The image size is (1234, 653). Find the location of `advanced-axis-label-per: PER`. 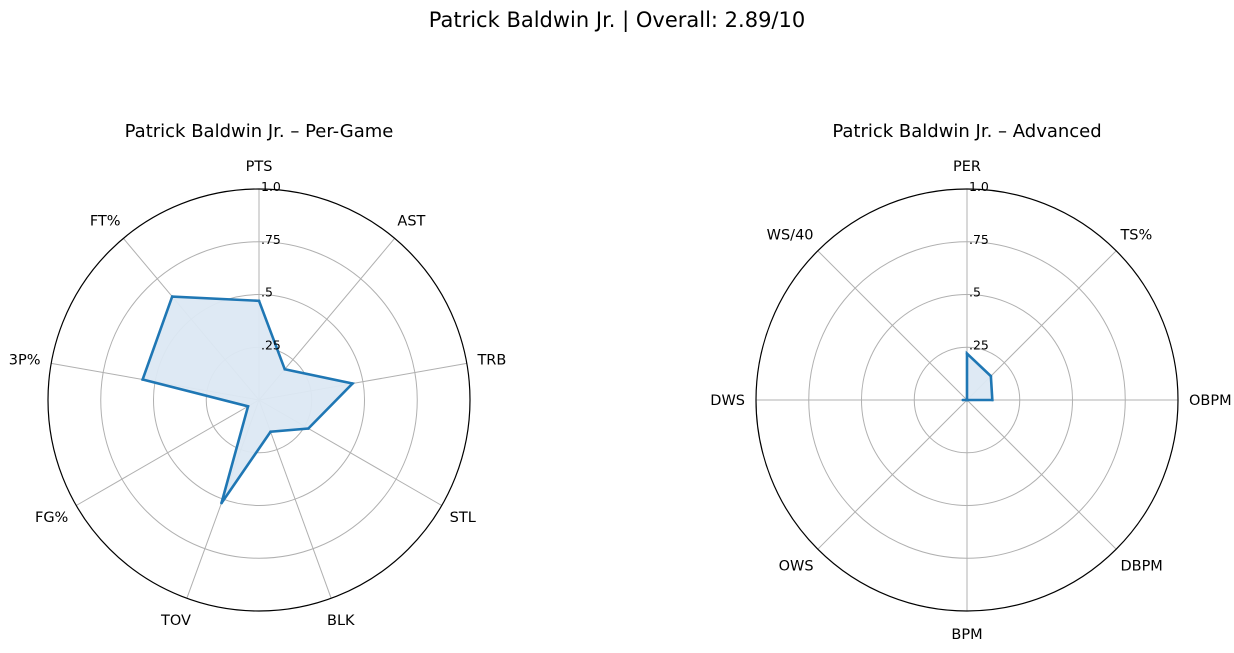

advanced-axis-label-per: PER is located at coordinates (967, 167).